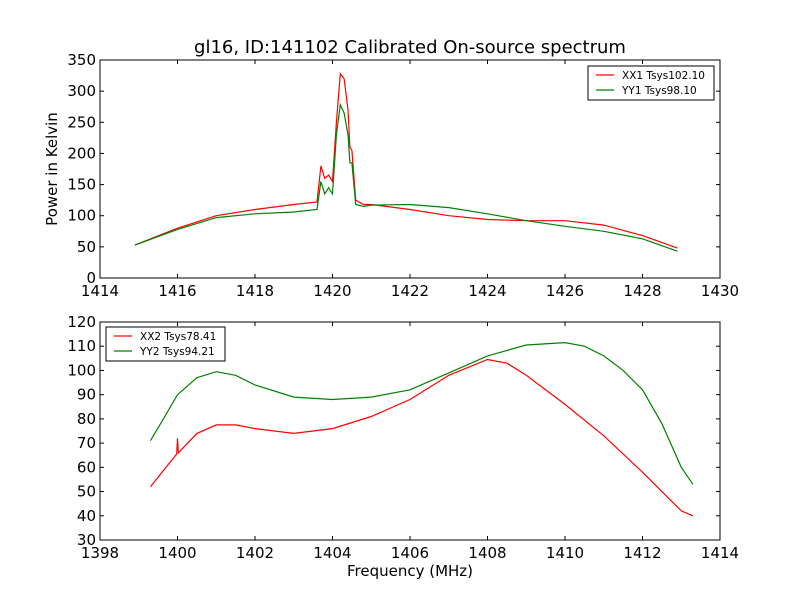 This screenshot has height=604, width=800. I want to click on y-tick-label: 40, so click(86, 516).